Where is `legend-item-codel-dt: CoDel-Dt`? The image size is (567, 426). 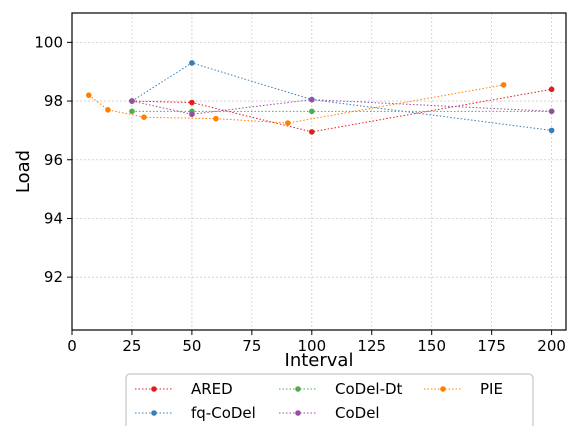
legend-item-codel-dt: CoDel-Dt is located at coordinates (341, 389).